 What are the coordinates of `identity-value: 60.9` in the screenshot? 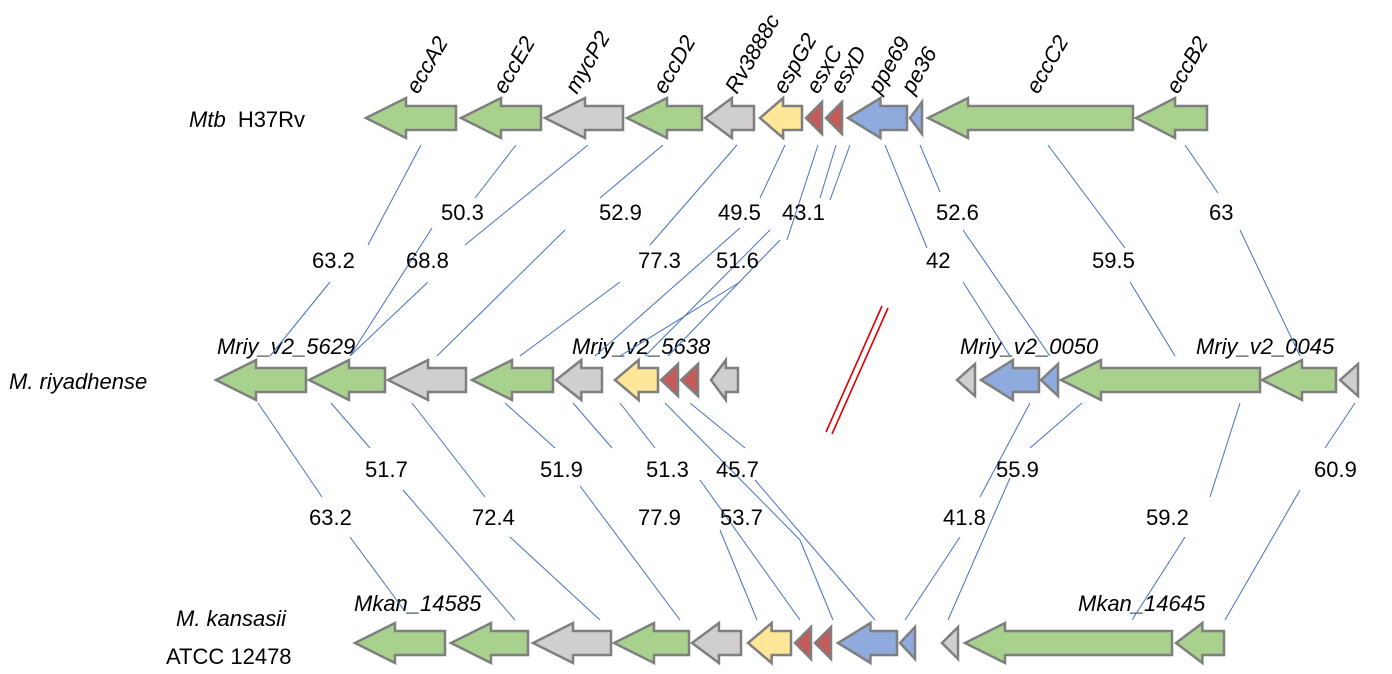 It's located at (1335, 469).